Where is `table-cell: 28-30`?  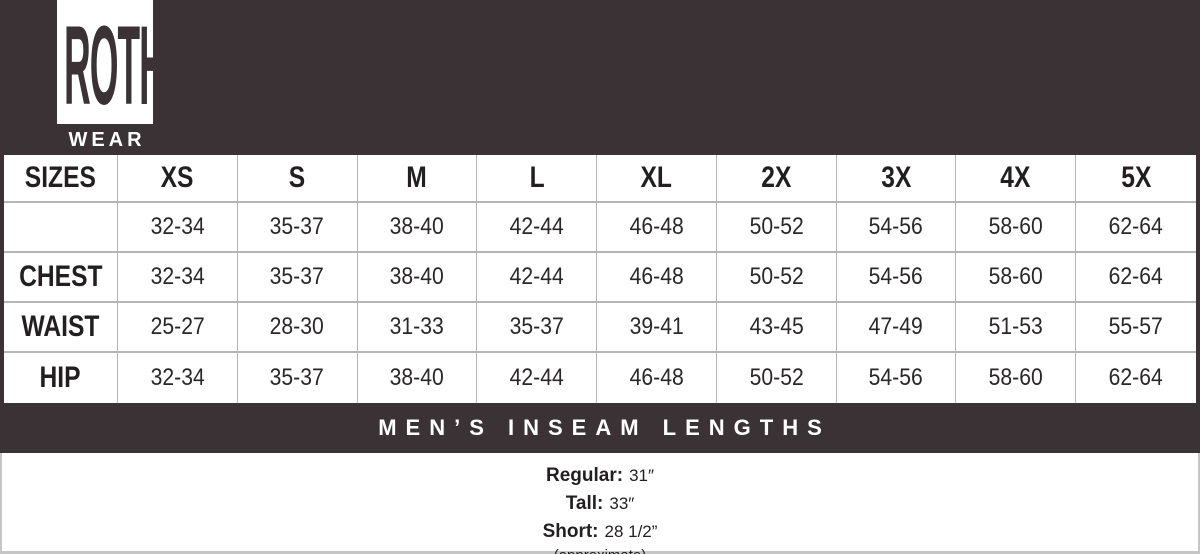
table-cell: 28-30 is located at coordinates (297, 328).